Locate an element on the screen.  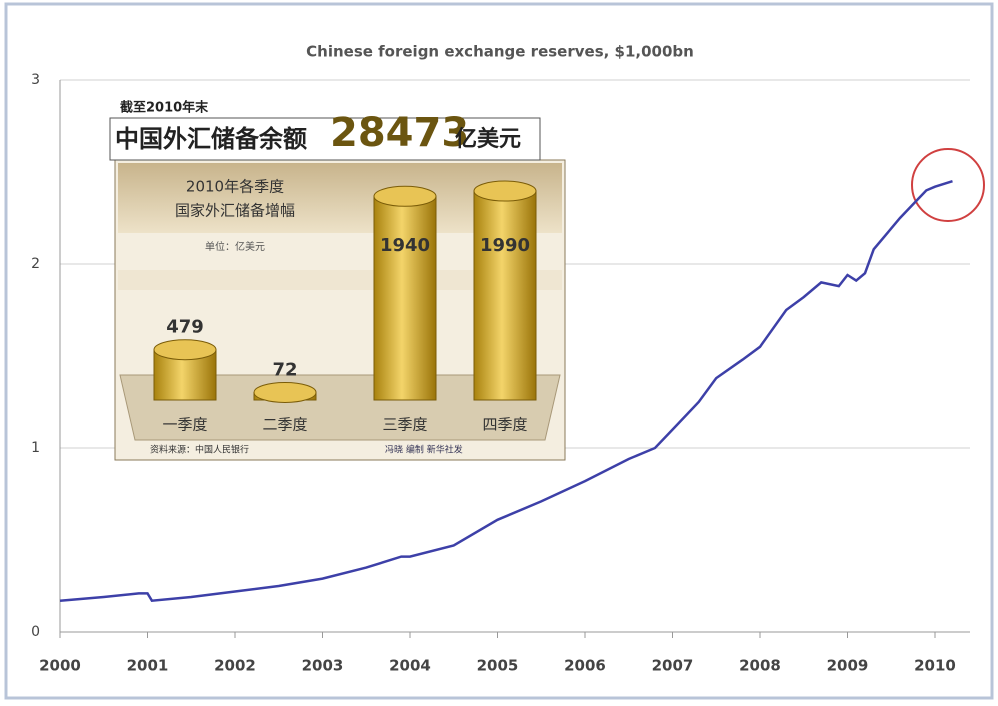
date-label: 截至2010年末 is located at coordinates (164, 108).